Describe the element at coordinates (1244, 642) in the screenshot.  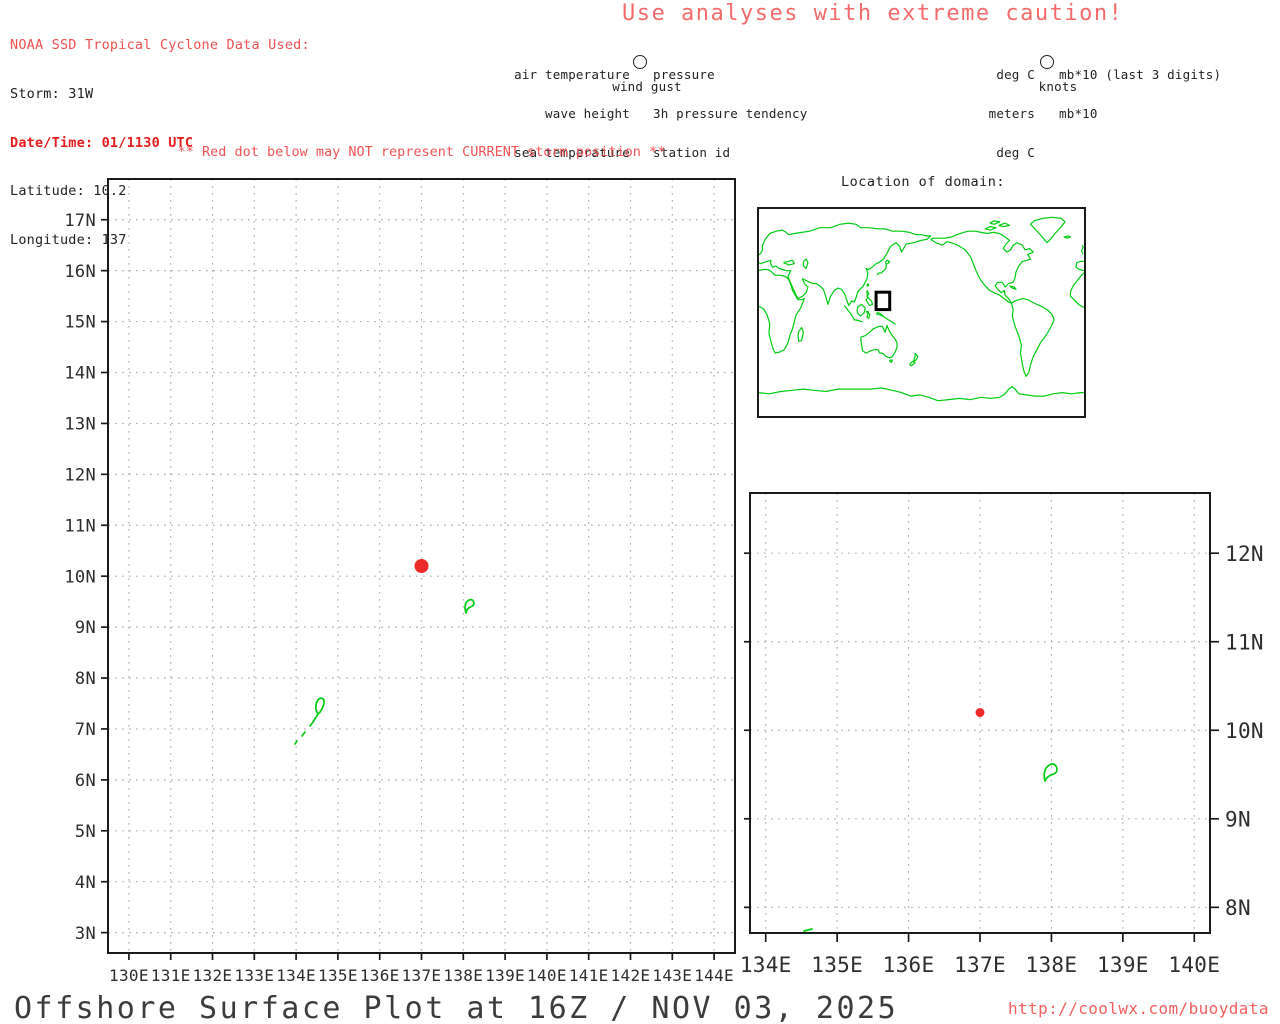
I see `zoom-plot-y-tick-label: 11N` at that location.